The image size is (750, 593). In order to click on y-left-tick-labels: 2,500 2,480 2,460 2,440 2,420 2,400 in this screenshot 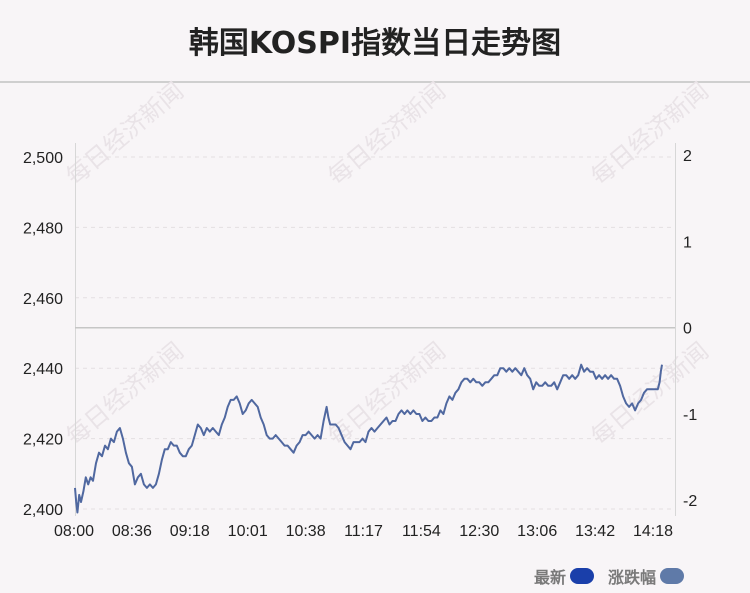, I will do `click(43, 334)`.